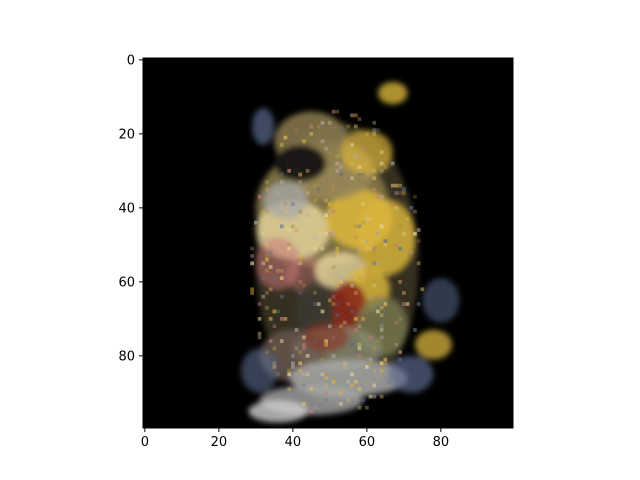  Describe the element at coordinates (126, 356) in the screenshot. I see `y-tick-label: 80` at that location.